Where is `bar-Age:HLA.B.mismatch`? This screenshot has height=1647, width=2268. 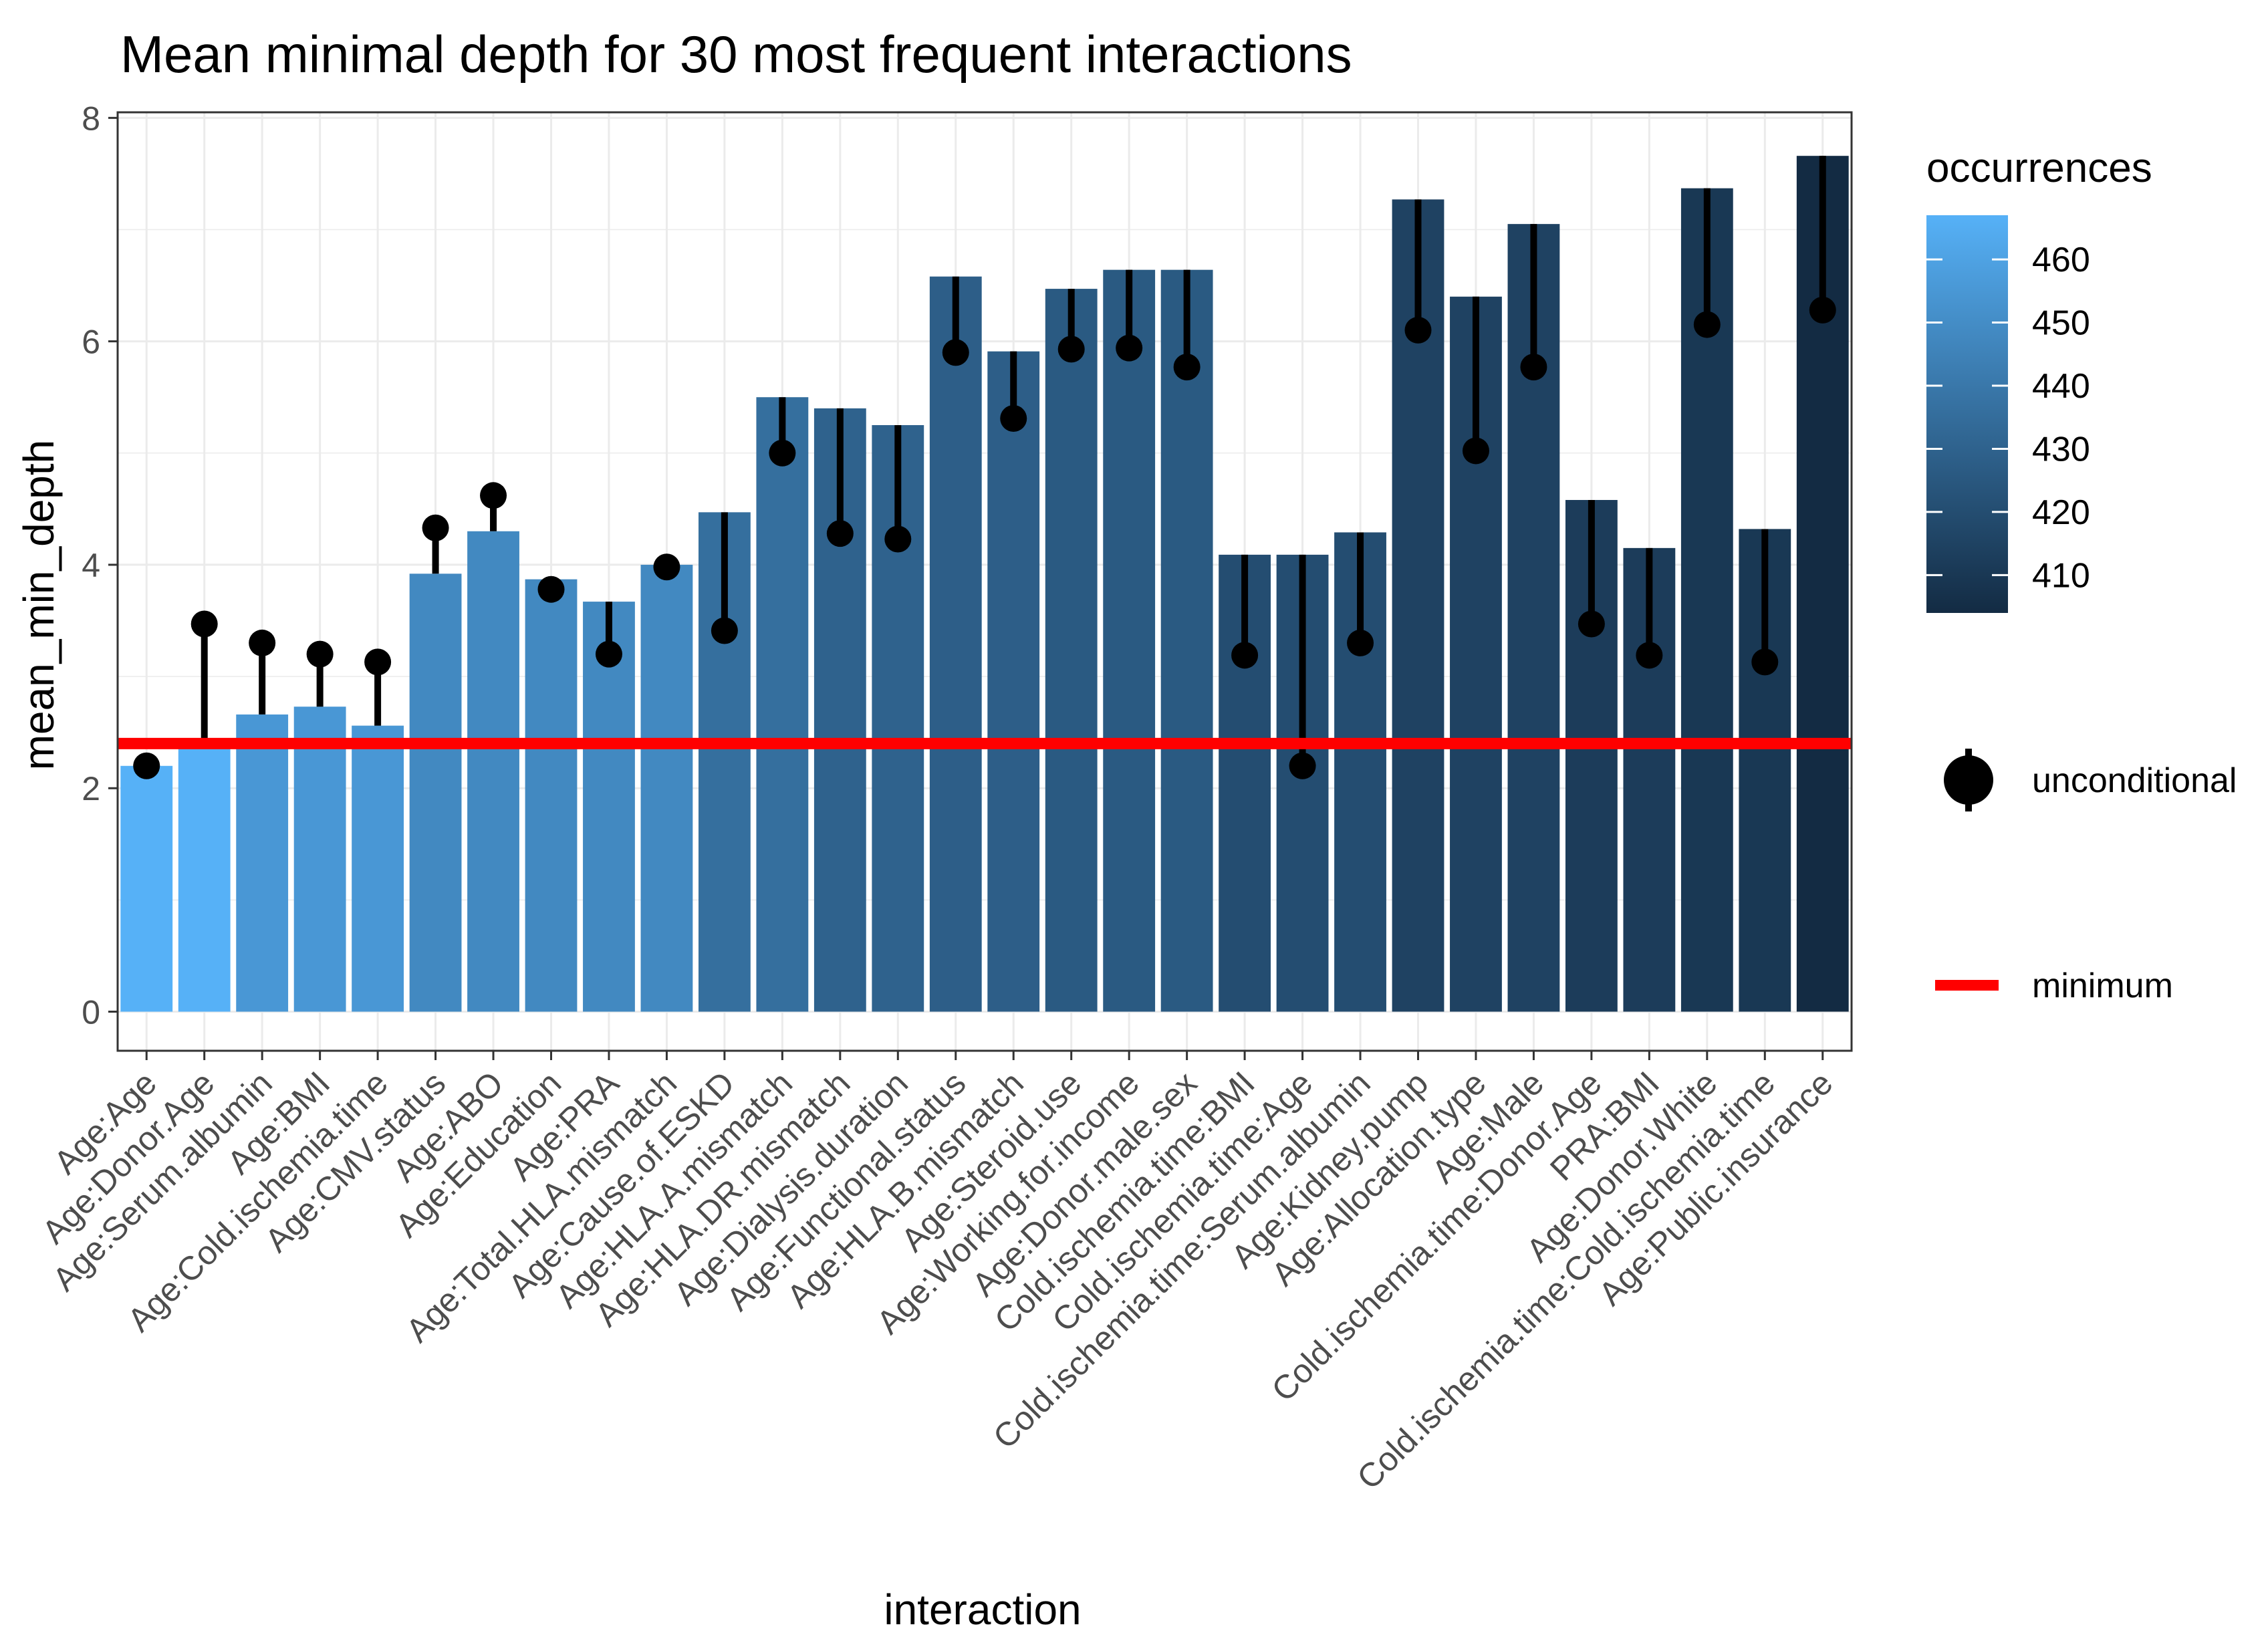 bar-Age:HLA.B.mismatch is located at coordinates (1013, 681).